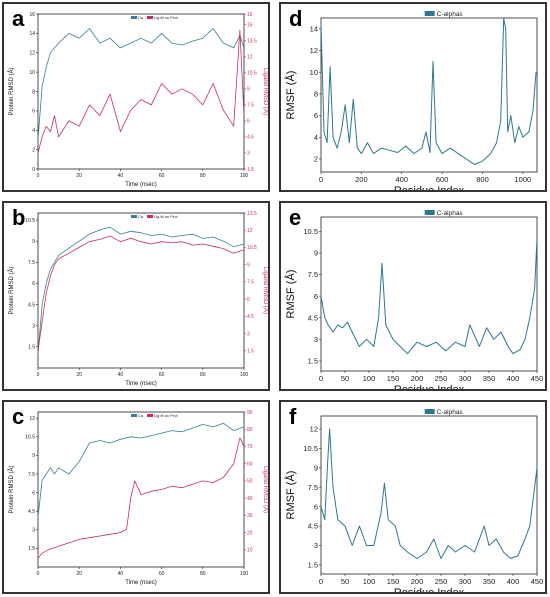 The width and height of the screenshot is (550, 597). Describe the element at coordinates (250, 25) in the screenshot. I see `y2-tick-label: 15` at that location.